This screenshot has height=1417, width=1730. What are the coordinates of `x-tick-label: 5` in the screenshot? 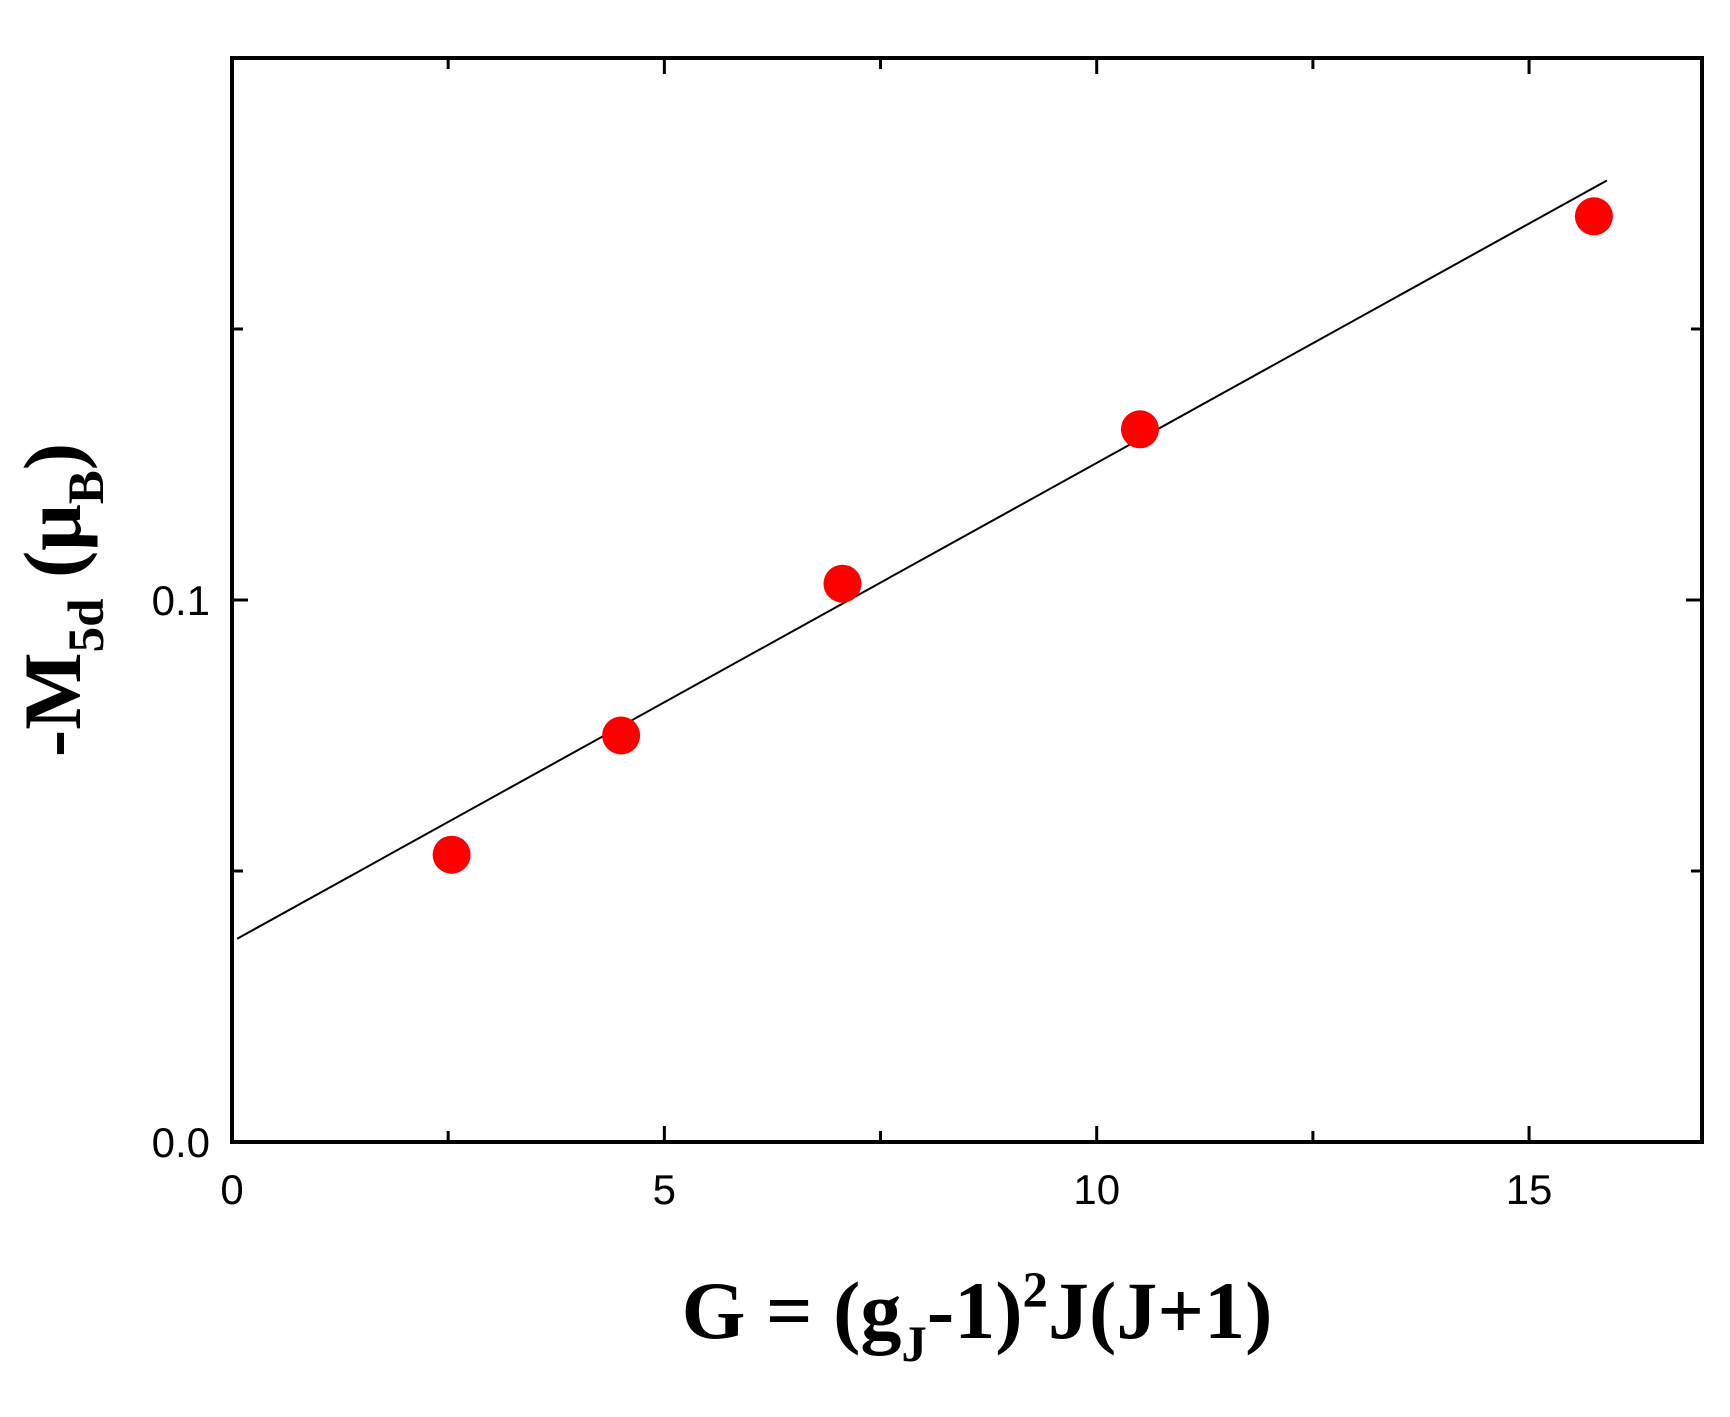 It's located at (664, 1189).